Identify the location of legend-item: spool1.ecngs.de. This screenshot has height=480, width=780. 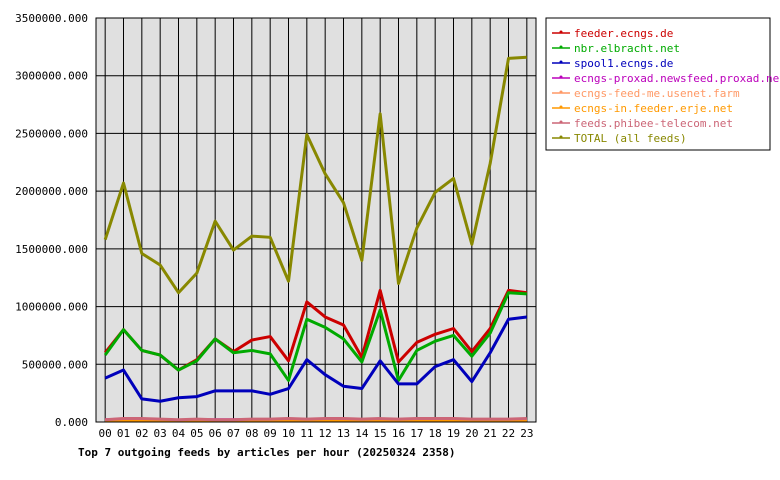
(612, 63).